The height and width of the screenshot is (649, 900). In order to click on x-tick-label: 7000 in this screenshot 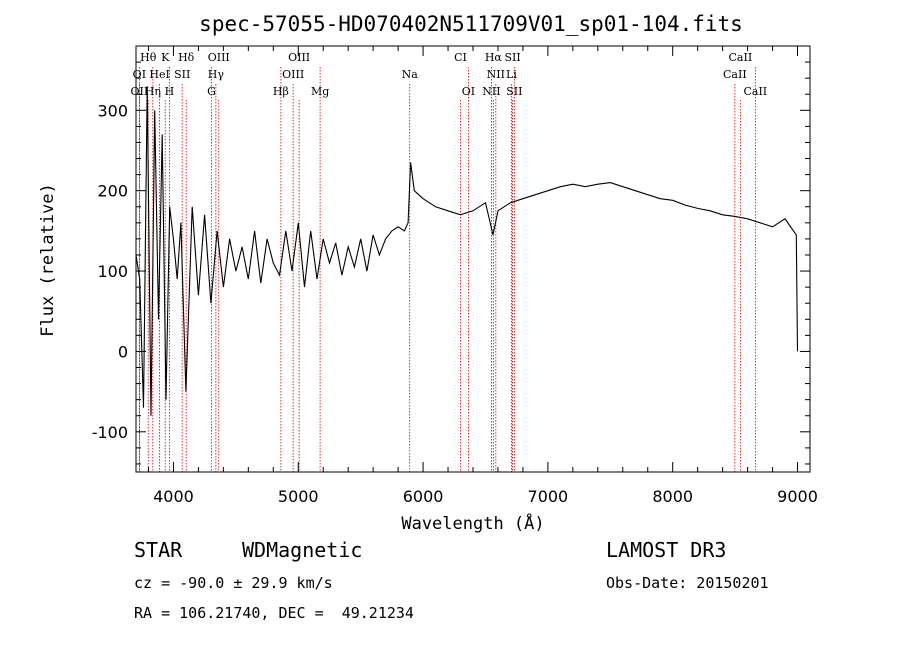, I will do `click(548, 496)`.